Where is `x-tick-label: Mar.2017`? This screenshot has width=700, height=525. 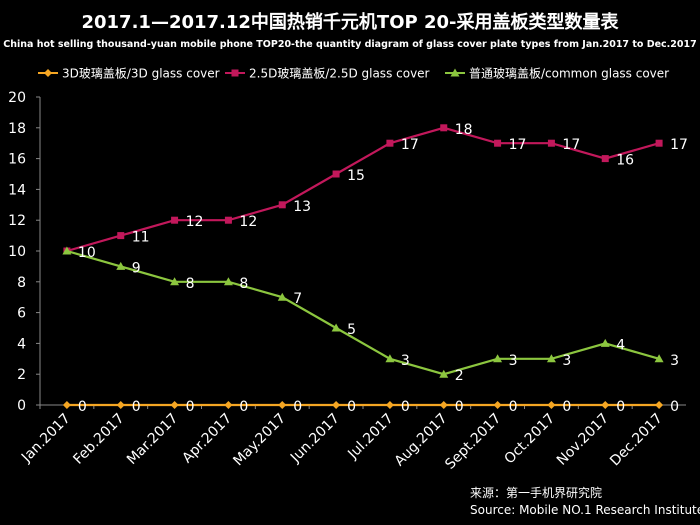
x-tick-label: Mar.2017 is located at coordinates (152, 439).